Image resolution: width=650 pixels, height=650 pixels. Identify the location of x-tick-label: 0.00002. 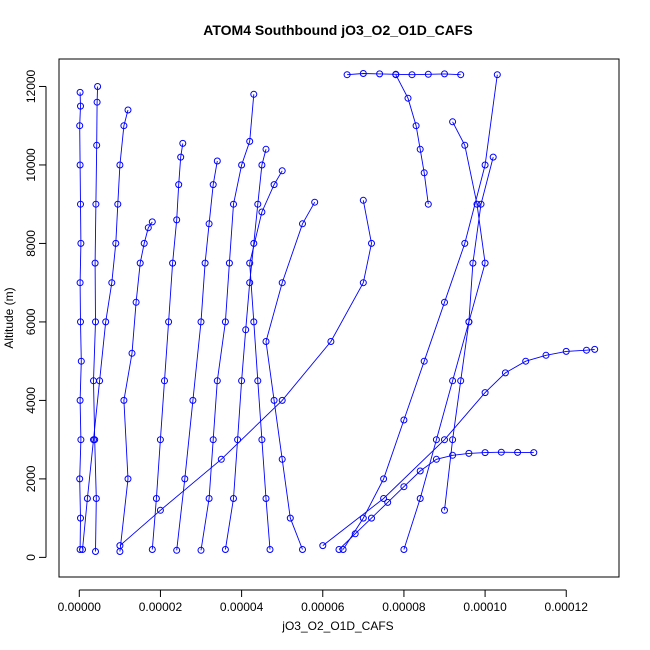
(161, 607).